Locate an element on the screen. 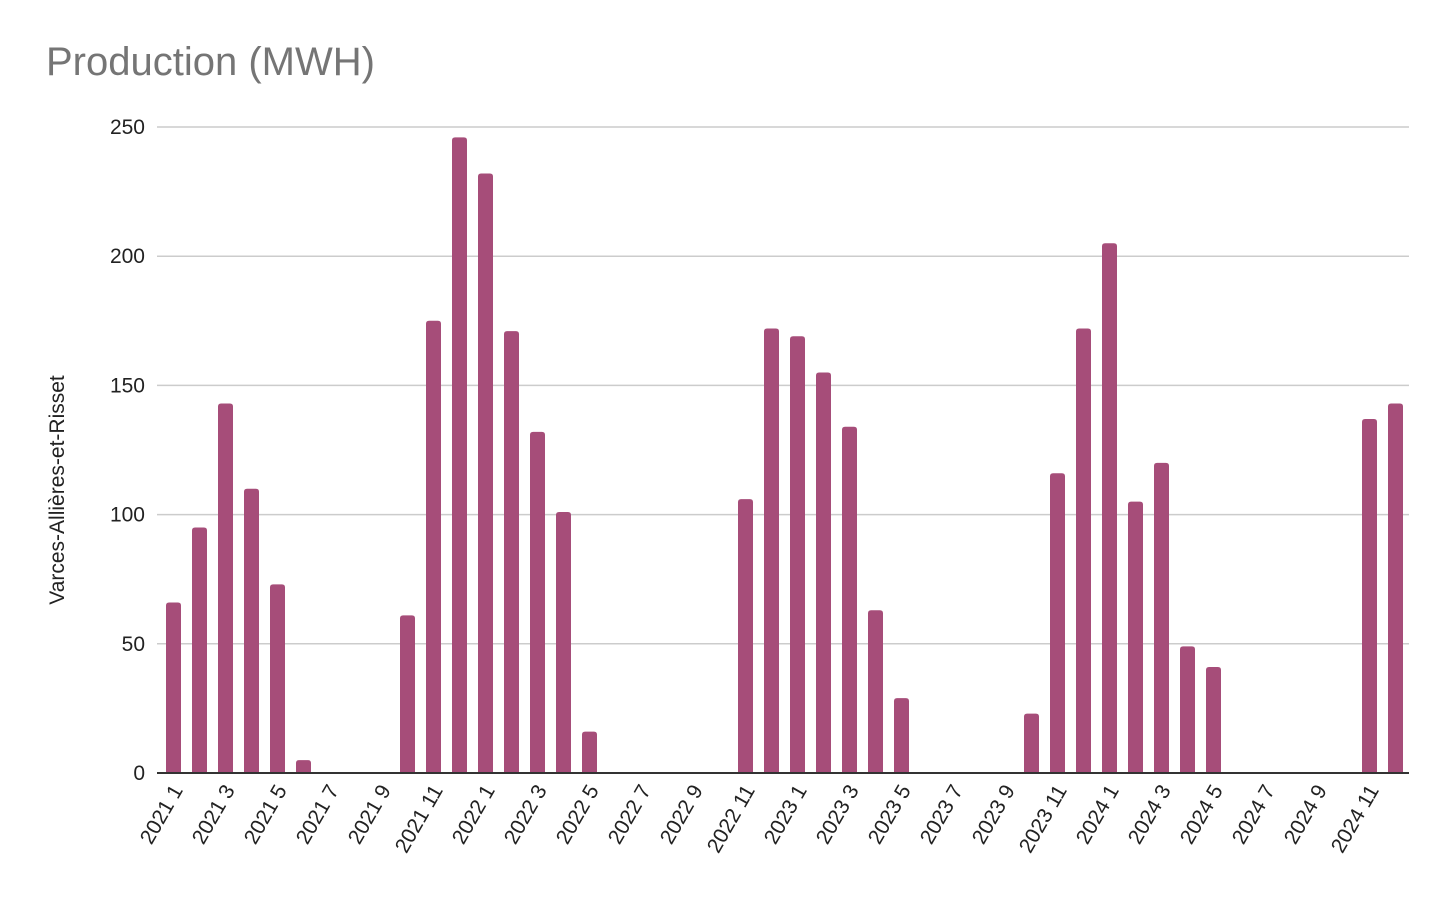  x-tick-label: 2024 11 is located at coordinates (1355, 819).